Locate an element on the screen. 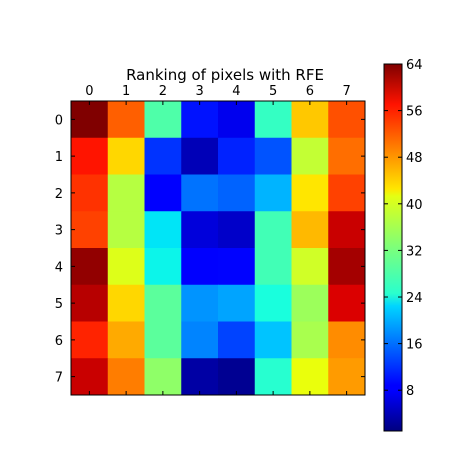 The width and height of the screenshot is (474, 474). x-tick-label: 7 is located at coordinates (346, 91).